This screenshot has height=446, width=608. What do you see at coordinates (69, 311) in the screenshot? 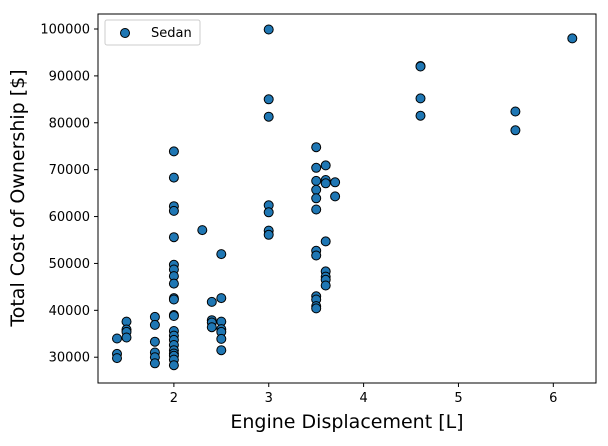
I see `y-tick-label: 40000` at bounding box center [69, 311].